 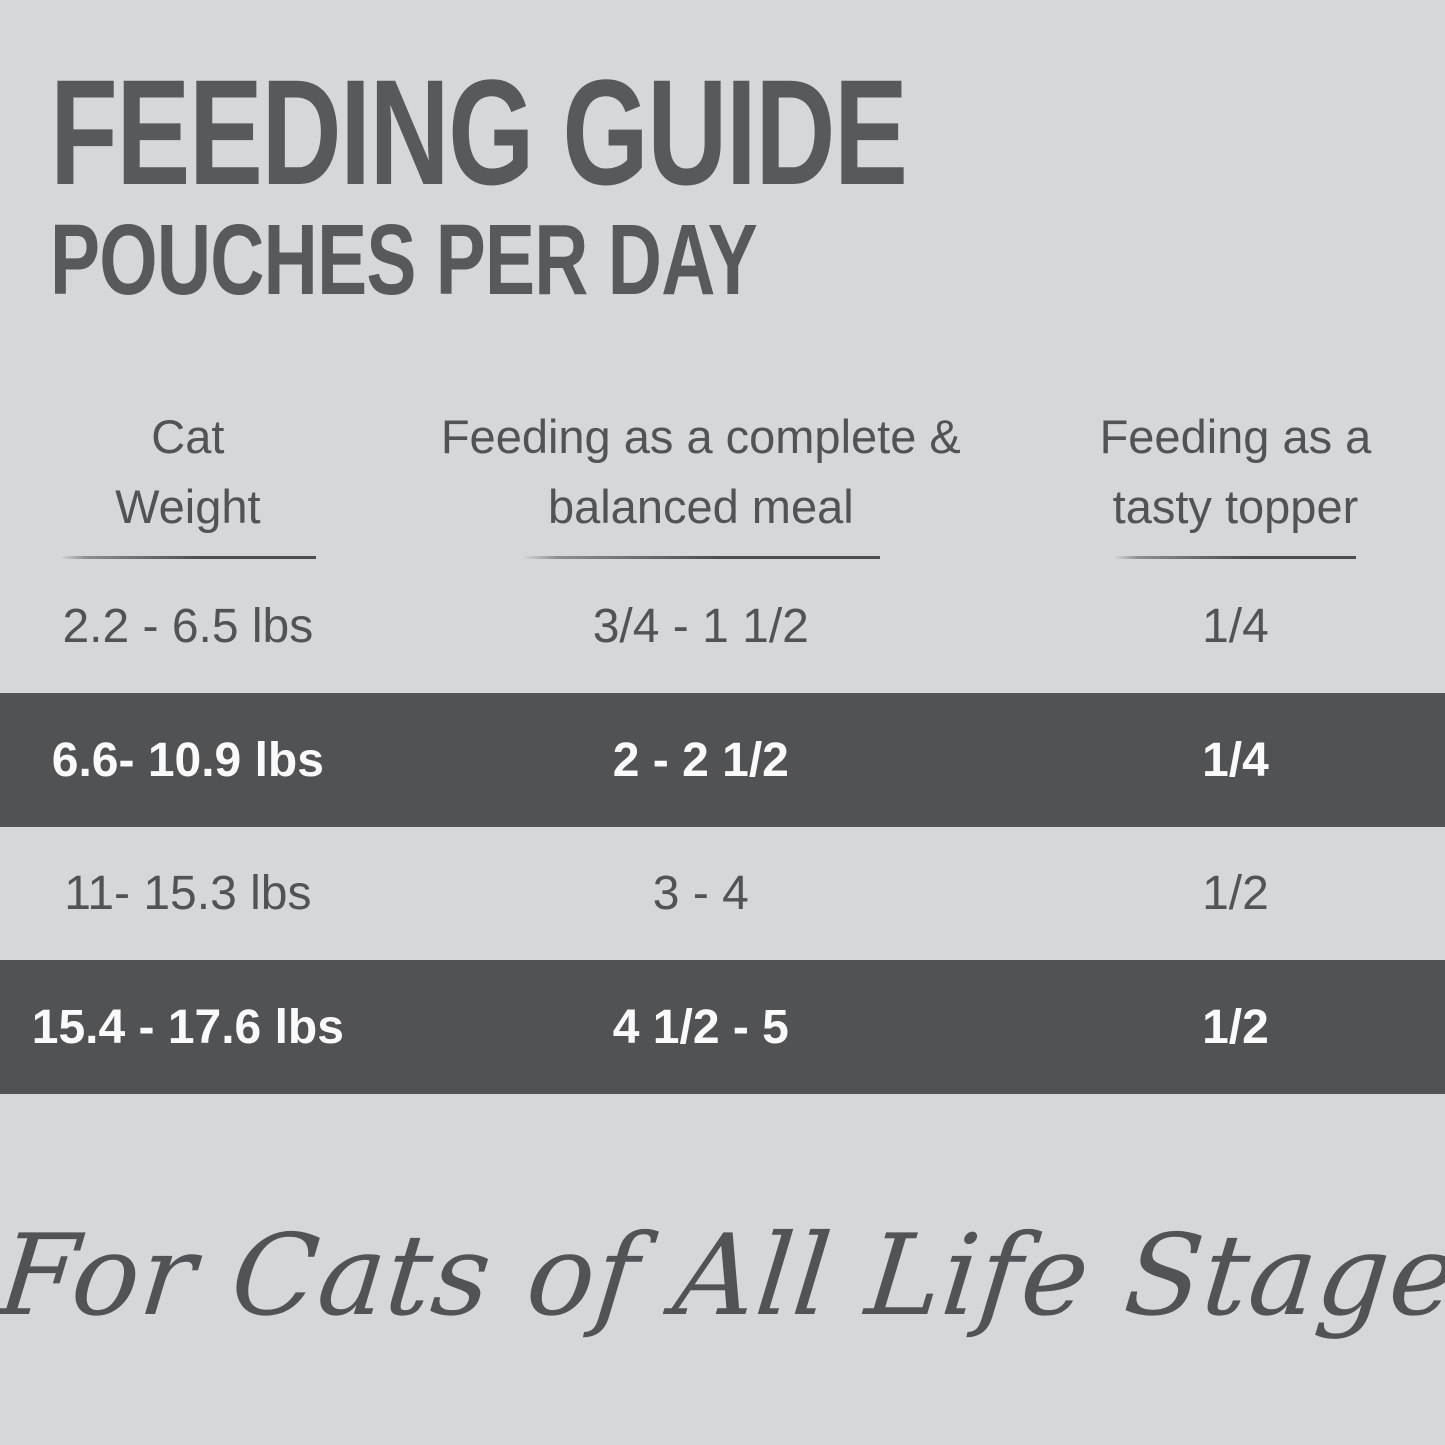 What do you see at coordinates (188, 893) in the screenshot?
I see `cell-cat-weight: 11- 15.3 lbs` at bounding box center [188, 893].